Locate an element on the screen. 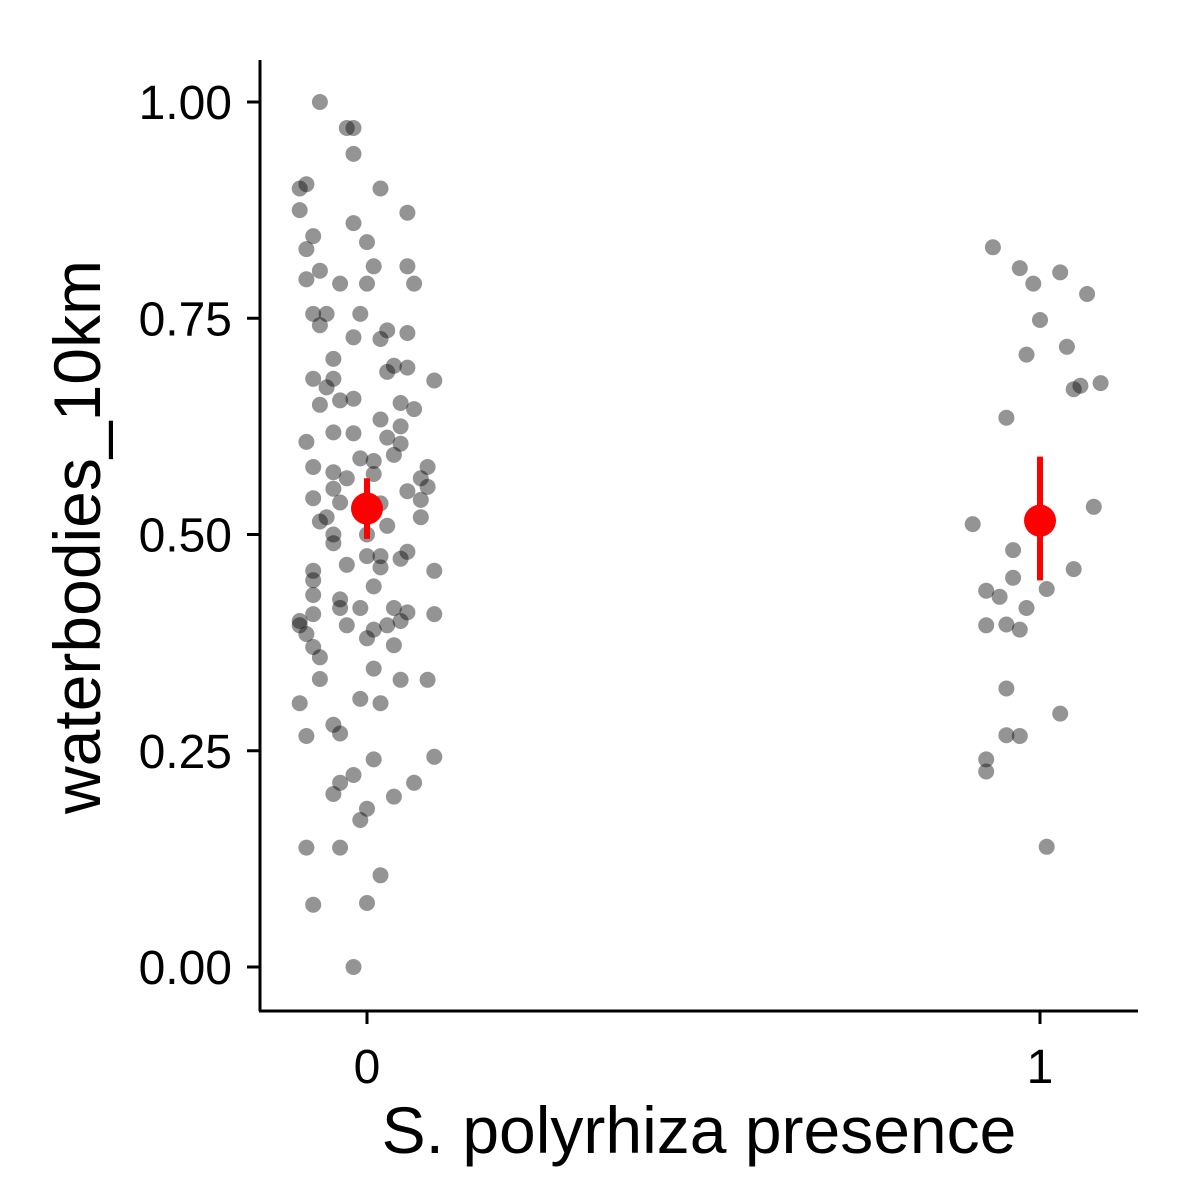 The width and height of the screenshot is (1200, 1200). x-tick-label: 0 is located at coordinates (367, 1067).